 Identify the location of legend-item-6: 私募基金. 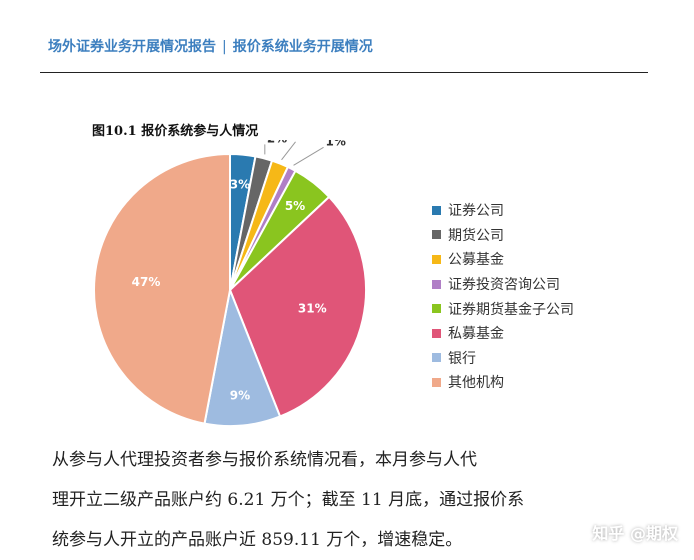
(503, 333).